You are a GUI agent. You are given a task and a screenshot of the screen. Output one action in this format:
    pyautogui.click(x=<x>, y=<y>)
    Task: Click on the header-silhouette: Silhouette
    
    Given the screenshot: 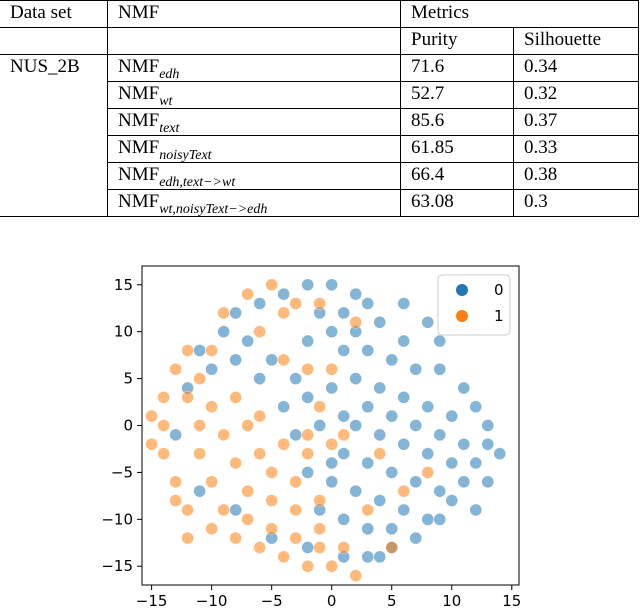 What is the action you would take?
    pyautogui.click(x=576, y=41)
    